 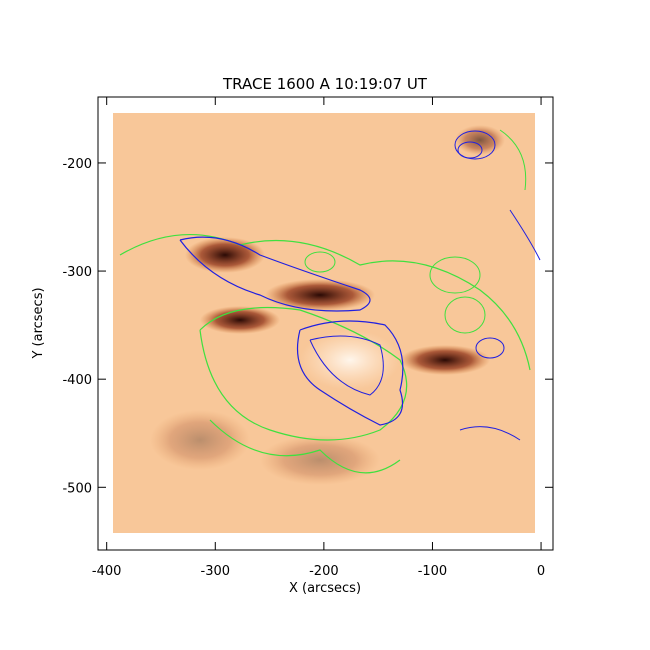 What do you see at coordinates (324, 571) in the screenshot?
I see `x-tick-label: -200` at bounding box center [324, 571].